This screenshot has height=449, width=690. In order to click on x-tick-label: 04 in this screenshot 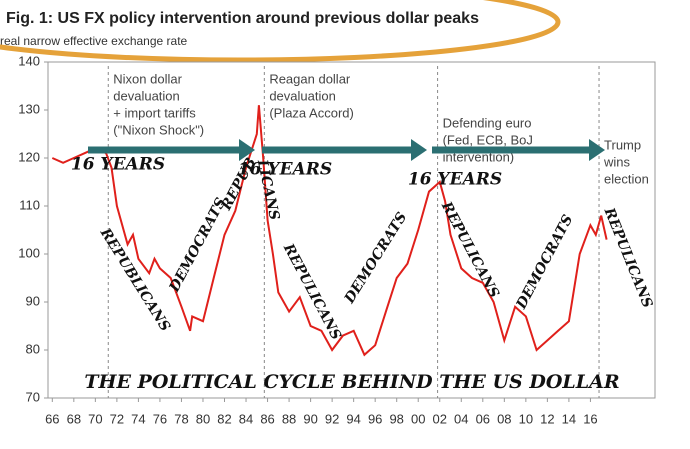, I will do `click(461, 418)`.